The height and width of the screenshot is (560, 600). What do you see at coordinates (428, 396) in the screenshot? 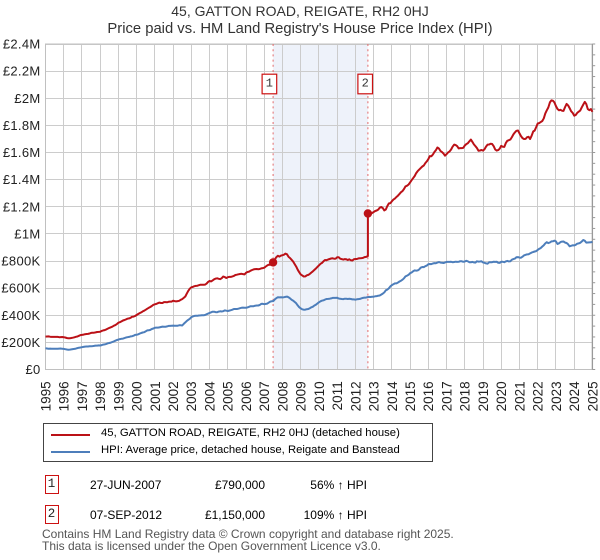
I see `svg-text: 2016` at bounding box center [428, 396].